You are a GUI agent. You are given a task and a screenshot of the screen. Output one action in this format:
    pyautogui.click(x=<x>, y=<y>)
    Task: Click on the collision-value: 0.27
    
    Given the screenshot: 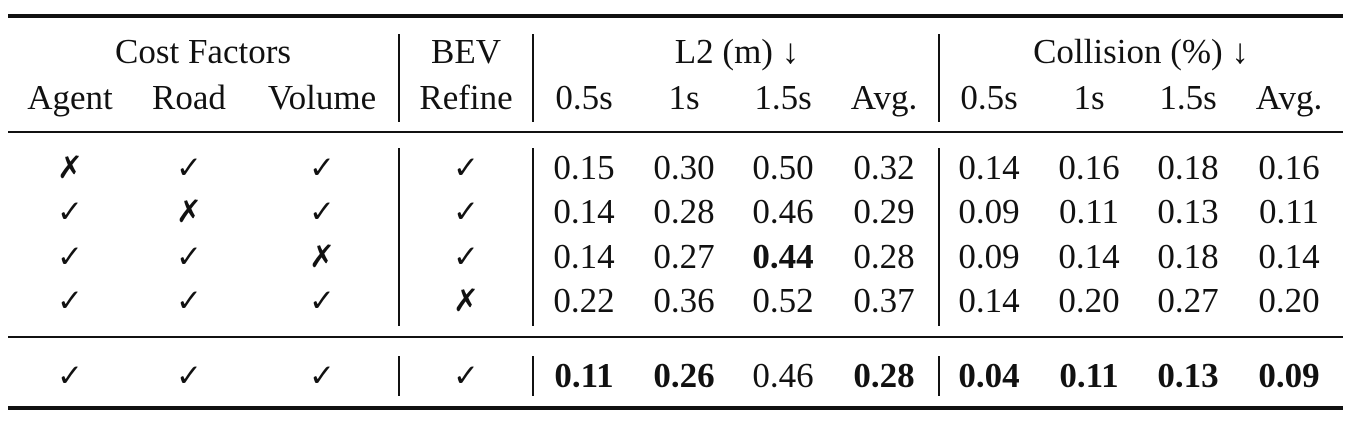 What is the action you would take?
    pyautogui.click(x=1188, y=300)
    